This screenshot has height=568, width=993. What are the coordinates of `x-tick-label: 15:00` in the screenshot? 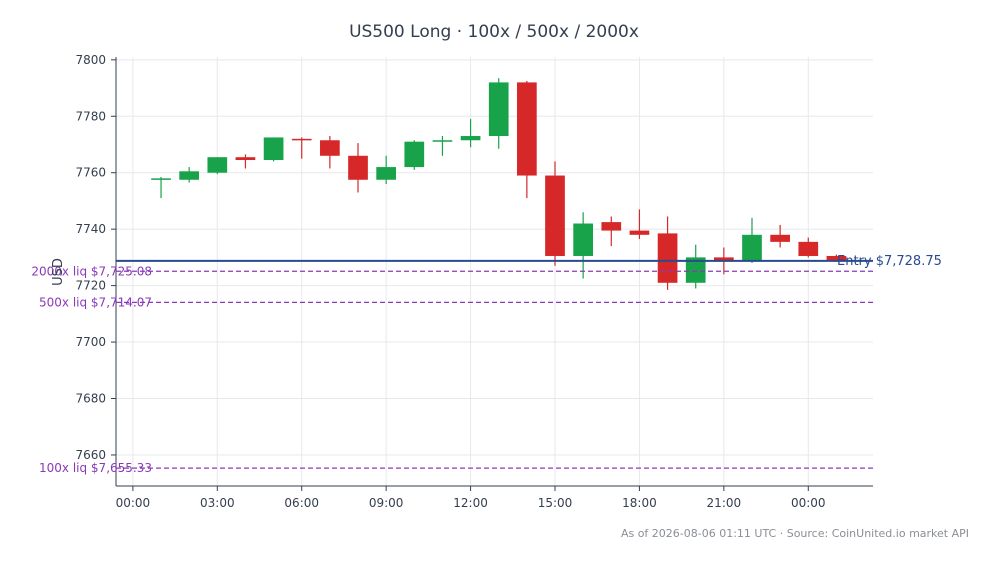 It's located at (555, 503).